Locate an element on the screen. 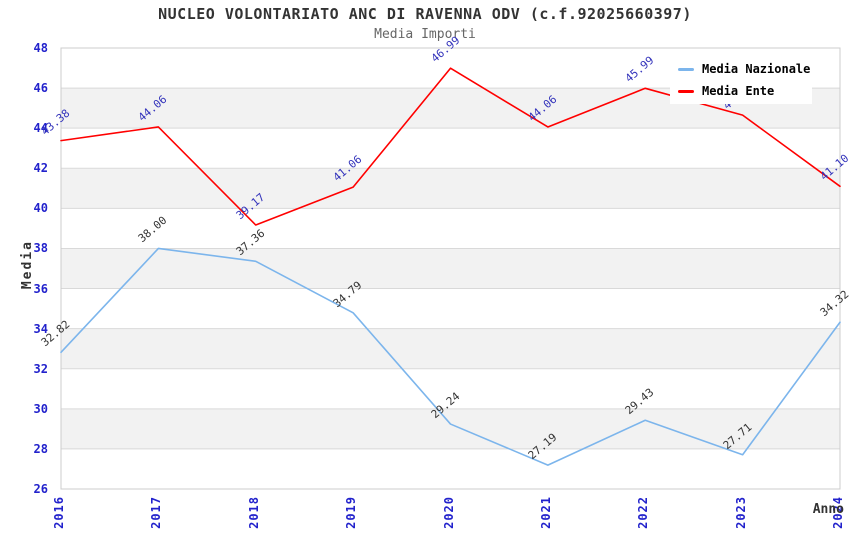 This screenshot has height=550, width=850. x-axis-tick-label: 2019 is located at coordinates (351, 512).